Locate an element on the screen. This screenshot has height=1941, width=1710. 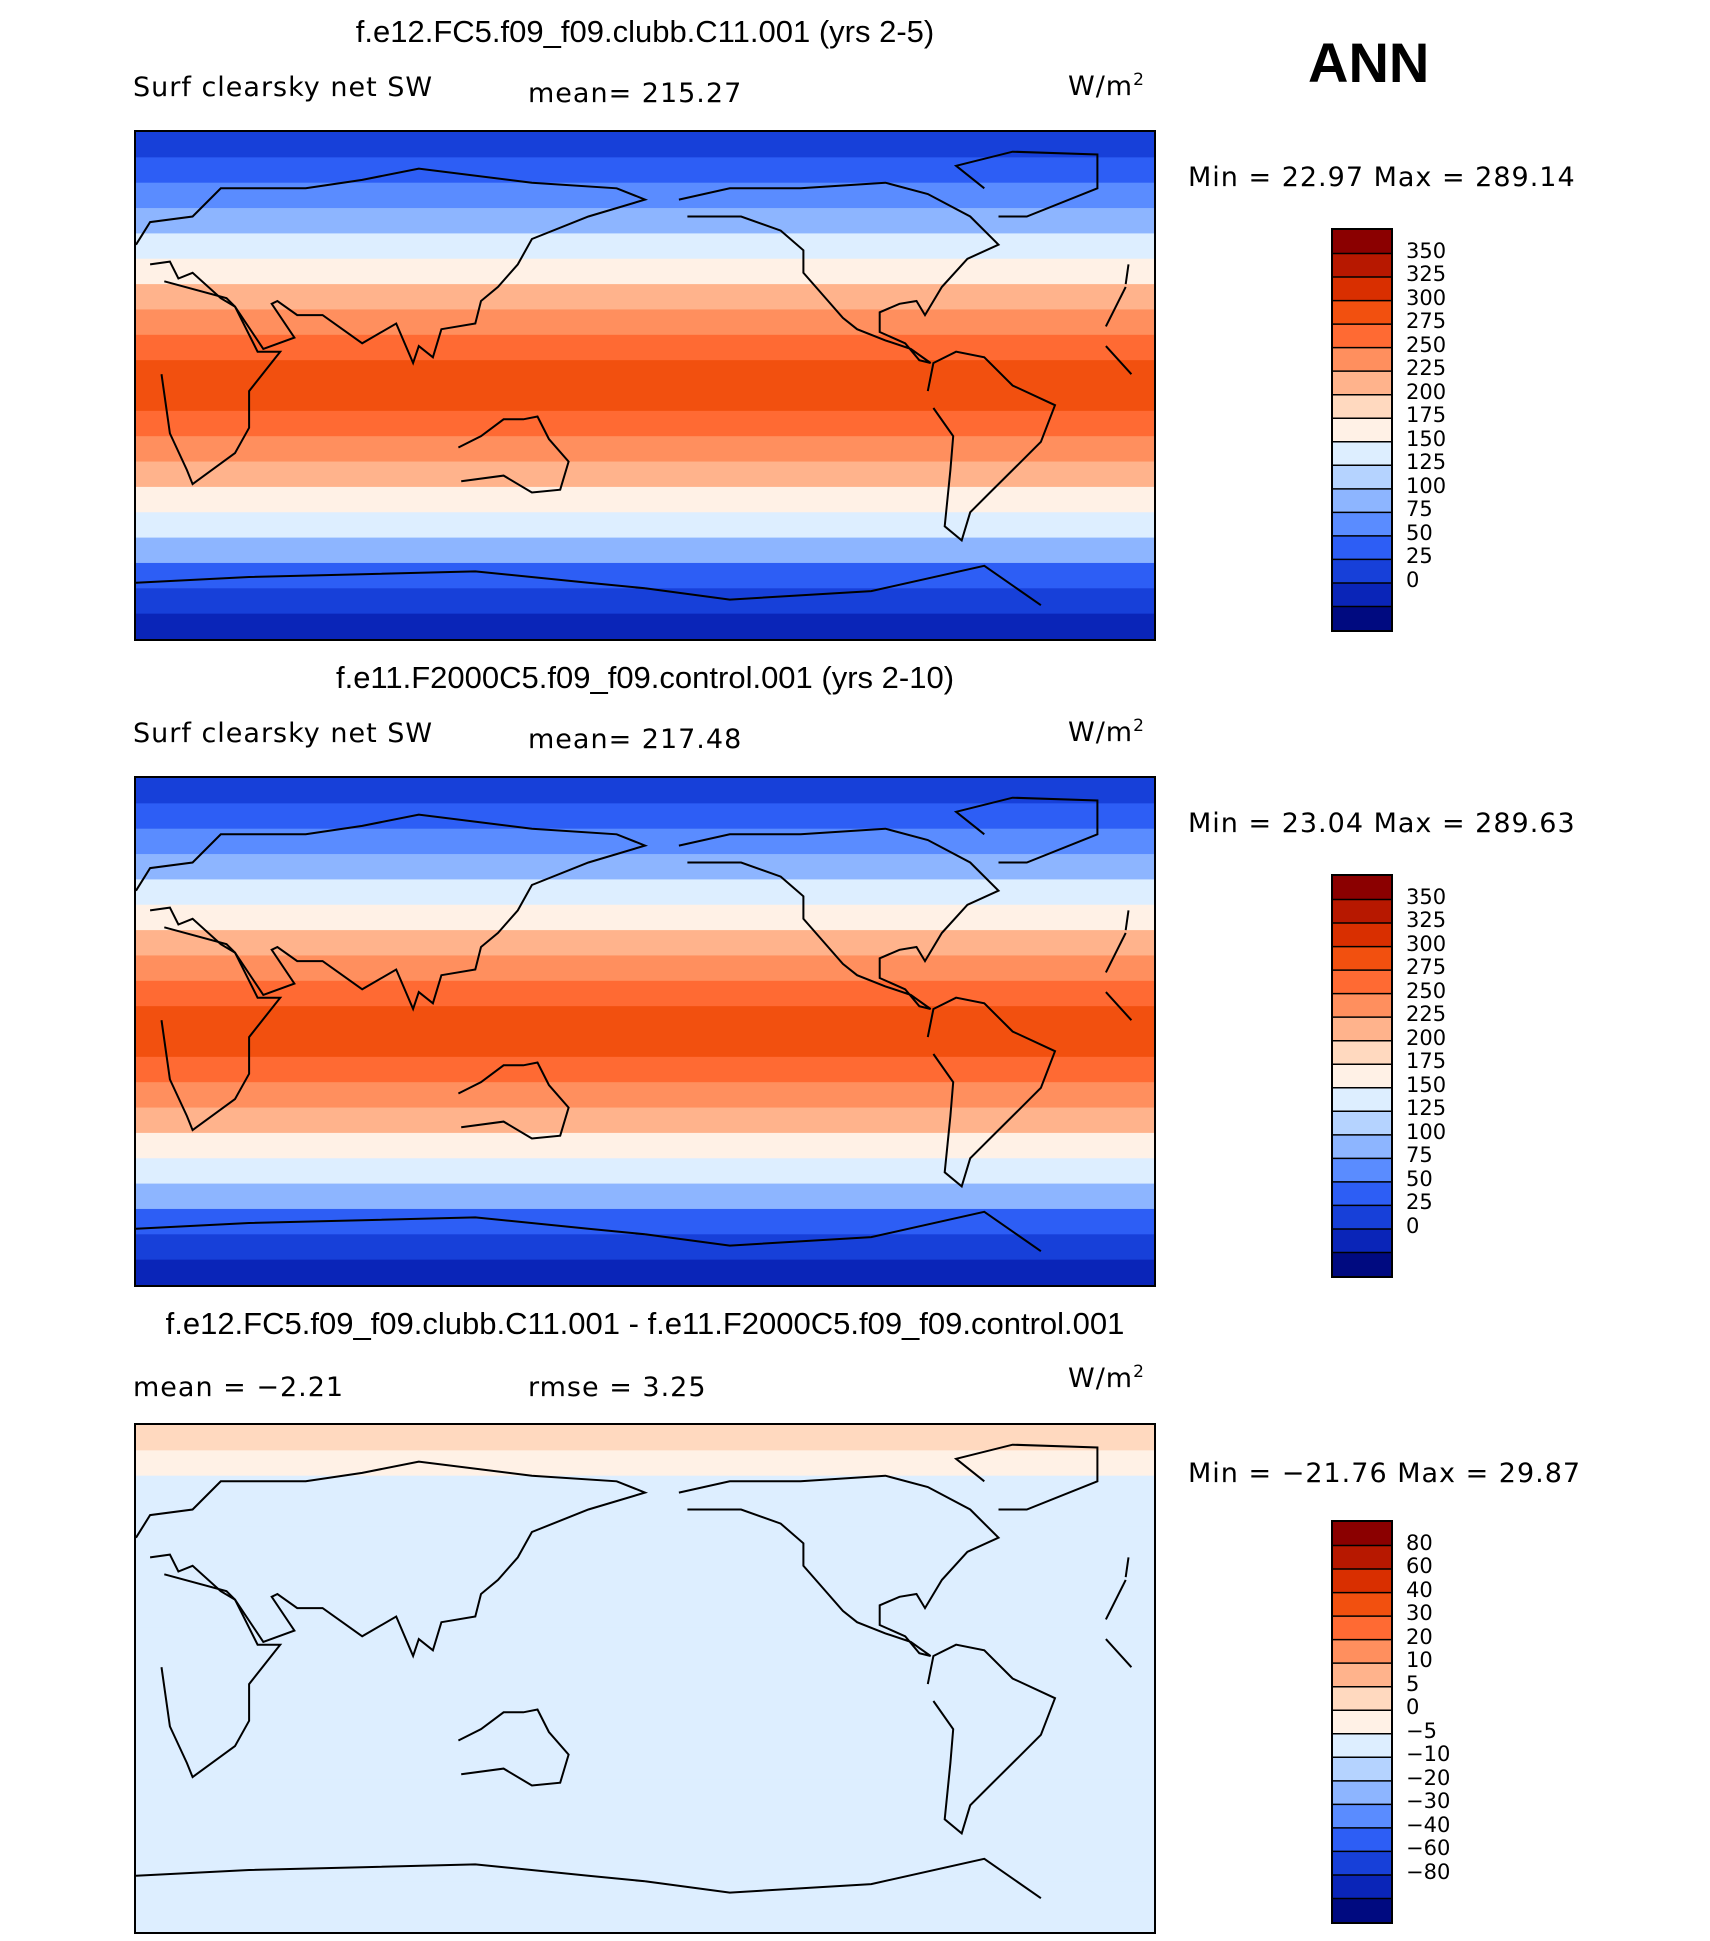
panel-3-mean: mean = −2.21 is located at coordinates (239, 1387).